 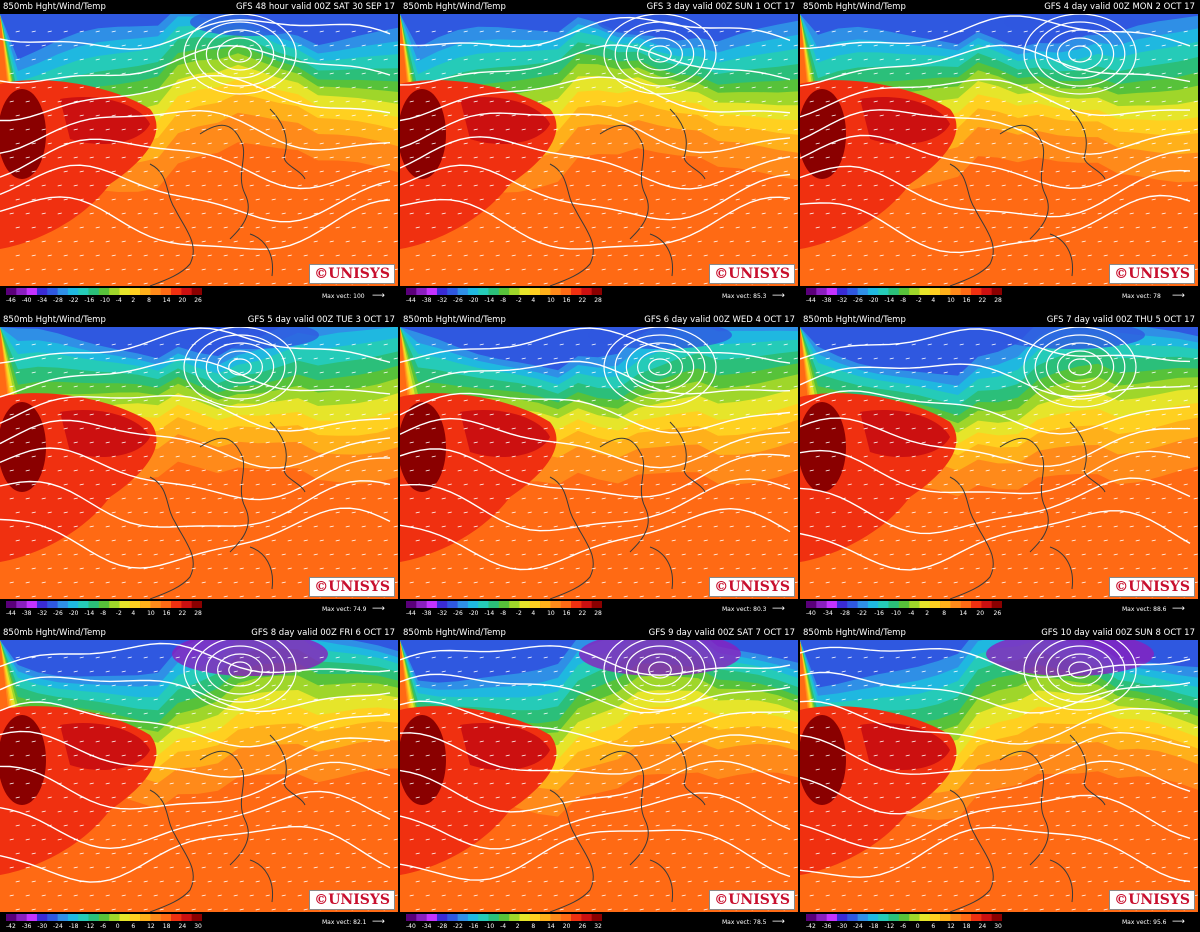 I want to click on height-contour, so click(x=995, y=787).